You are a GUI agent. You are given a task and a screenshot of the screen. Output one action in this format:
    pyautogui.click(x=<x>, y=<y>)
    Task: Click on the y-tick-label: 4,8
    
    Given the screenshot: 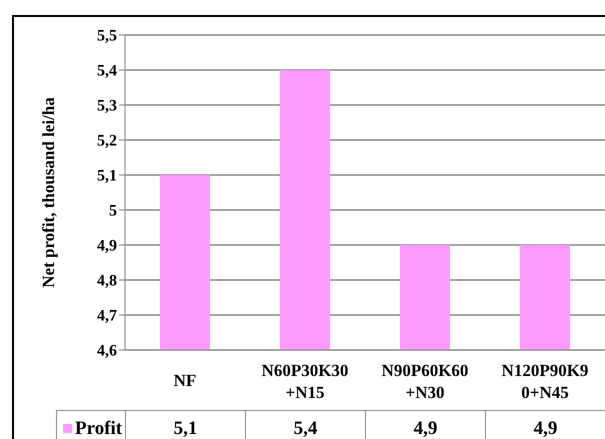 What is the action you would take?
    pyautogui.click(x=107, y=281)
    